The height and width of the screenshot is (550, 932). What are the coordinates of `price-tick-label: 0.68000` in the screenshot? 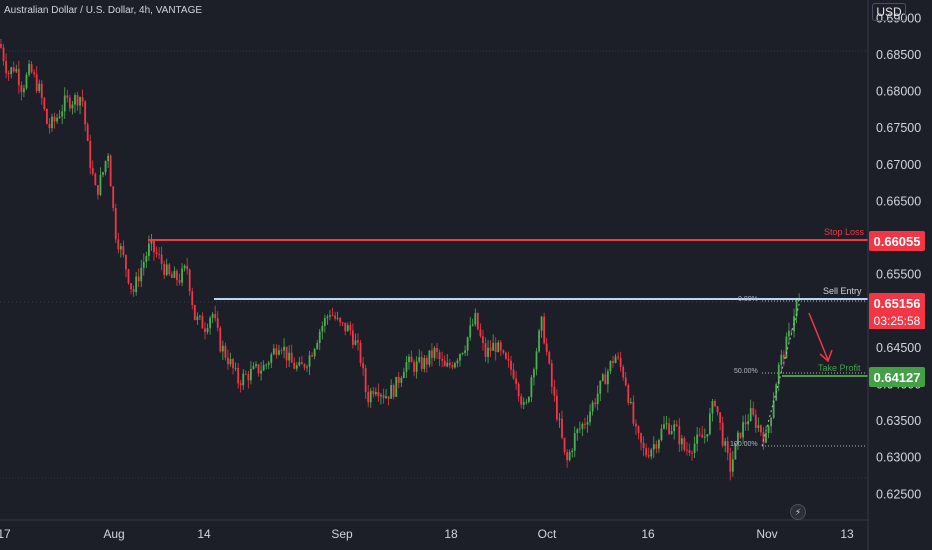 It's located at (898, 92).